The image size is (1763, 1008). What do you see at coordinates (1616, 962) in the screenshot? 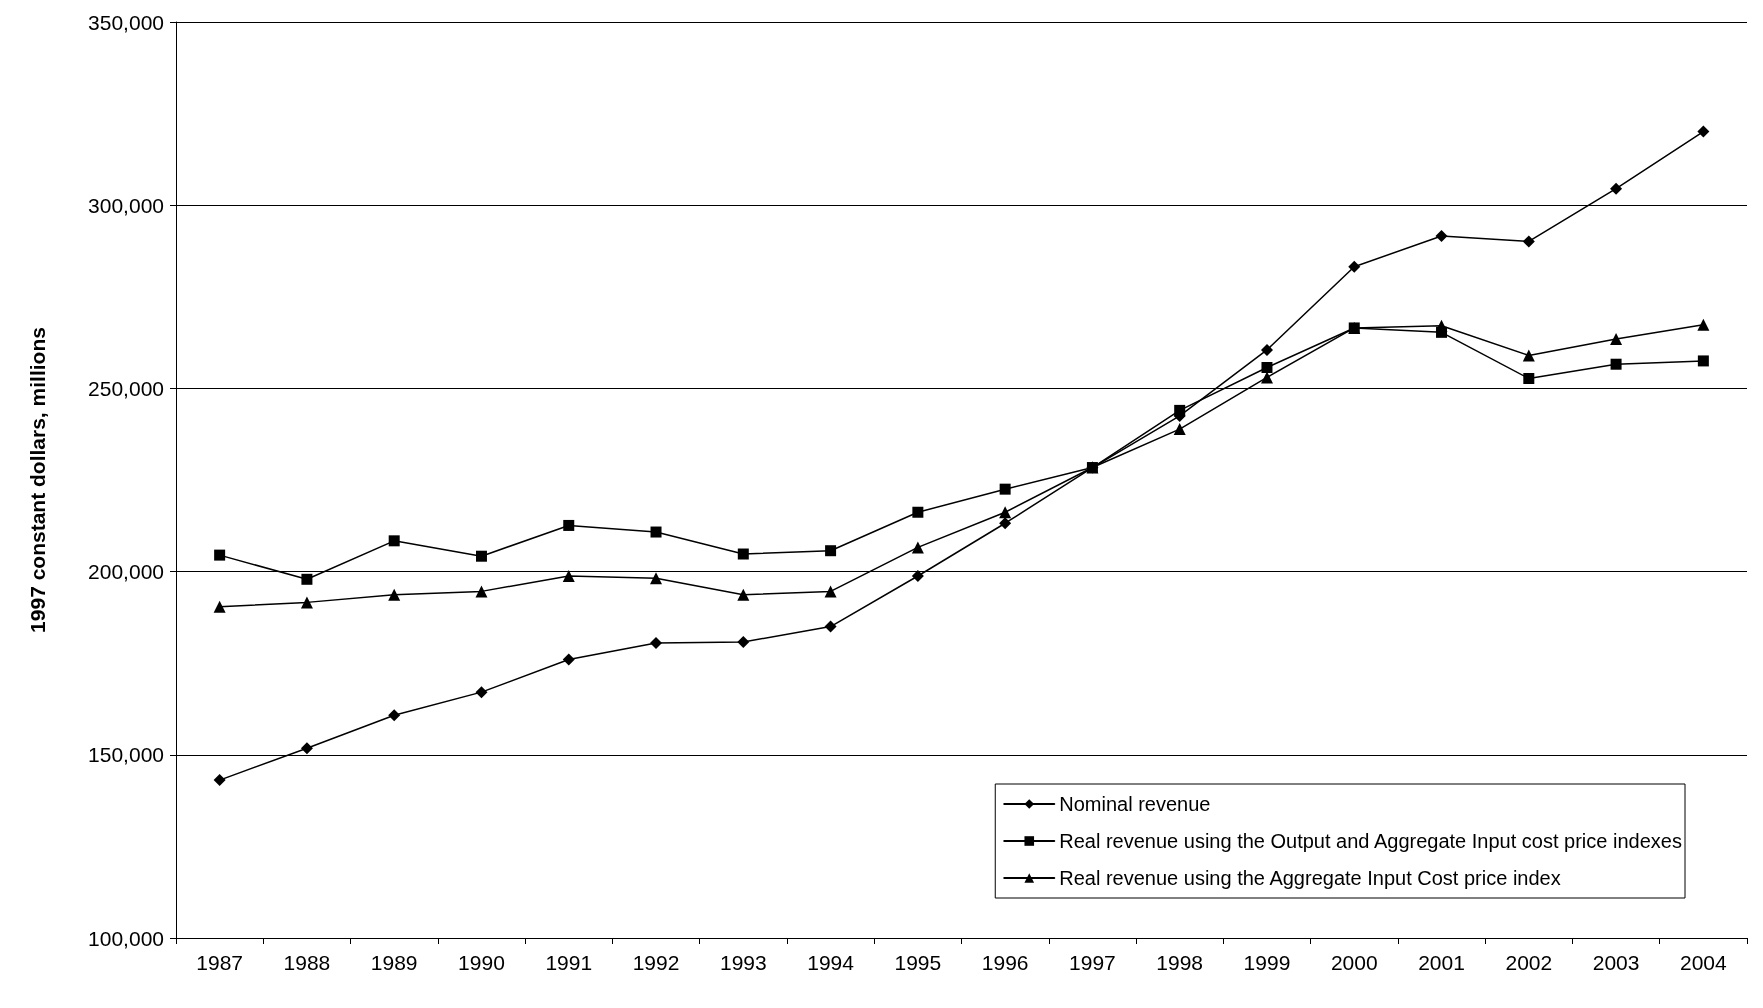
I see `x-tick-label: 2003` at bounding box center [1616, 962].